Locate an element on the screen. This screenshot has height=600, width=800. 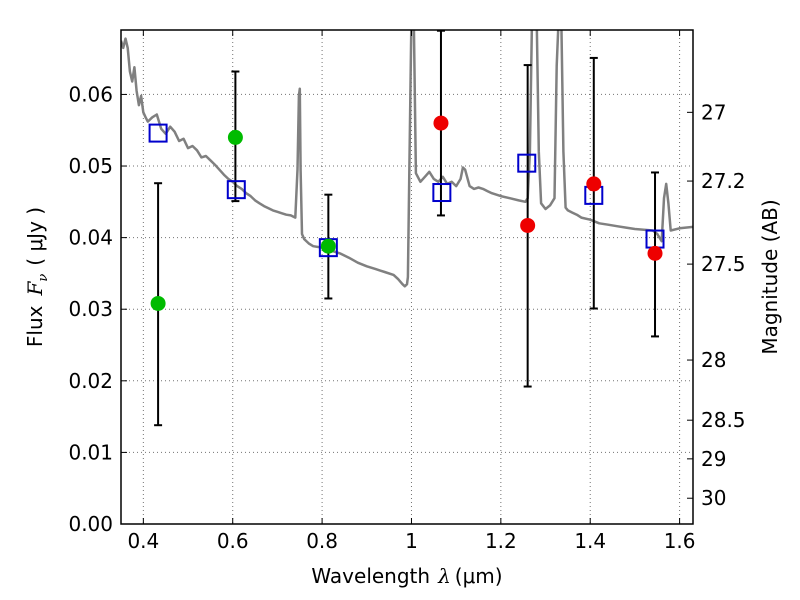
y2-tick-label: 29 is located at coordinates (713, 459).